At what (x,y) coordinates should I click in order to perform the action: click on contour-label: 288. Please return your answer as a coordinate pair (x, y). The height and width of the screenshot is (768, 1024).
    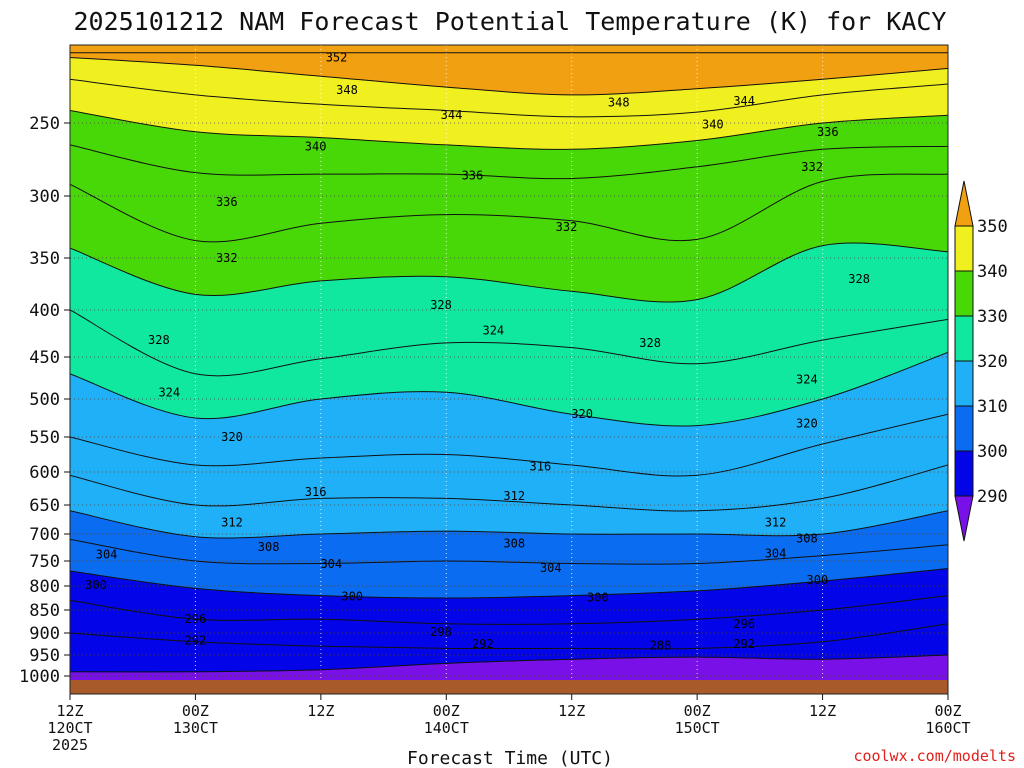
    Looking at the image, I should click on (661, 645).